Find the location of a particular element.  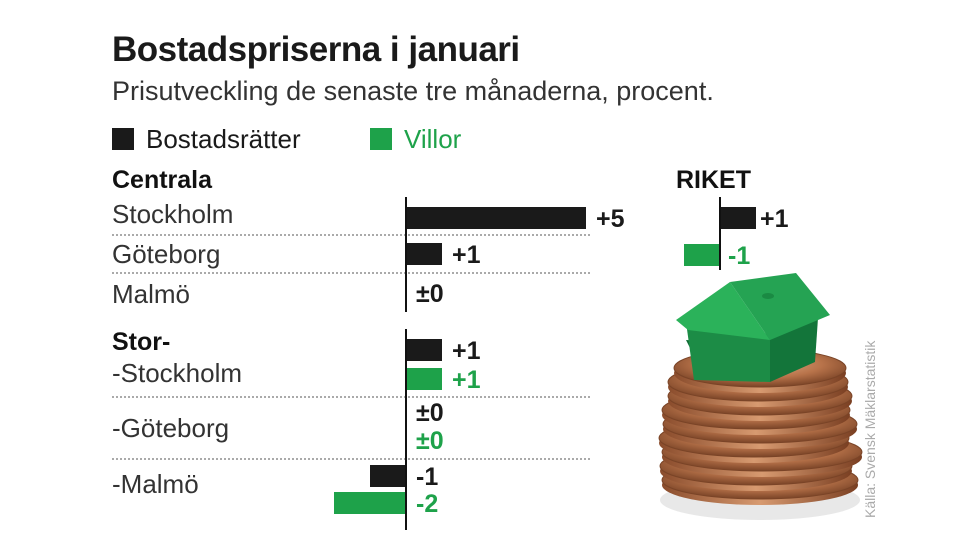

value-label-malmö-bostadsrätter: -1 is located at coordinates (427, 477).